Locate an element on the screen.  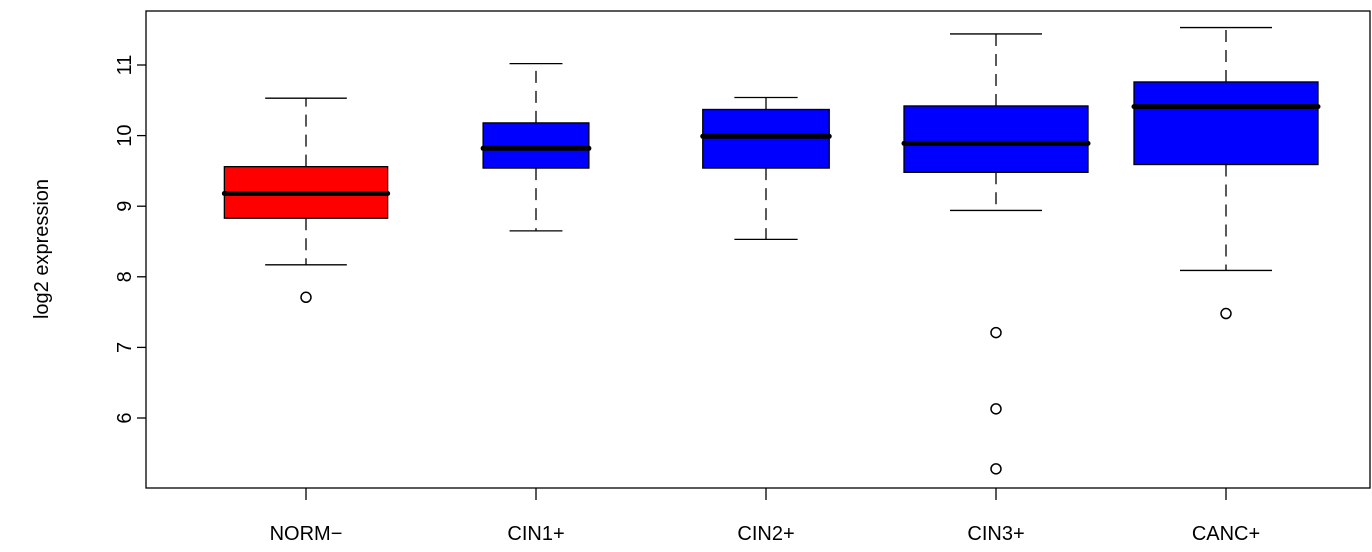
y-axis-title: log2 expression is located at coordinates (42, 249).